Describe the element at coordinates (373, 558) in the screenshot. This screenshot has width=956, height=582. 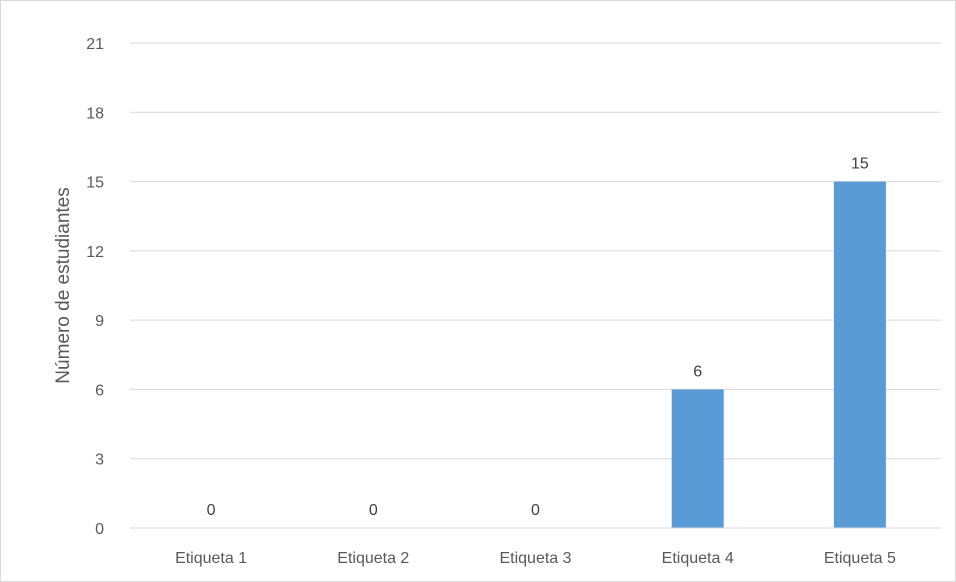
I see `x-tick-label: Etiqueta 2` at that location.